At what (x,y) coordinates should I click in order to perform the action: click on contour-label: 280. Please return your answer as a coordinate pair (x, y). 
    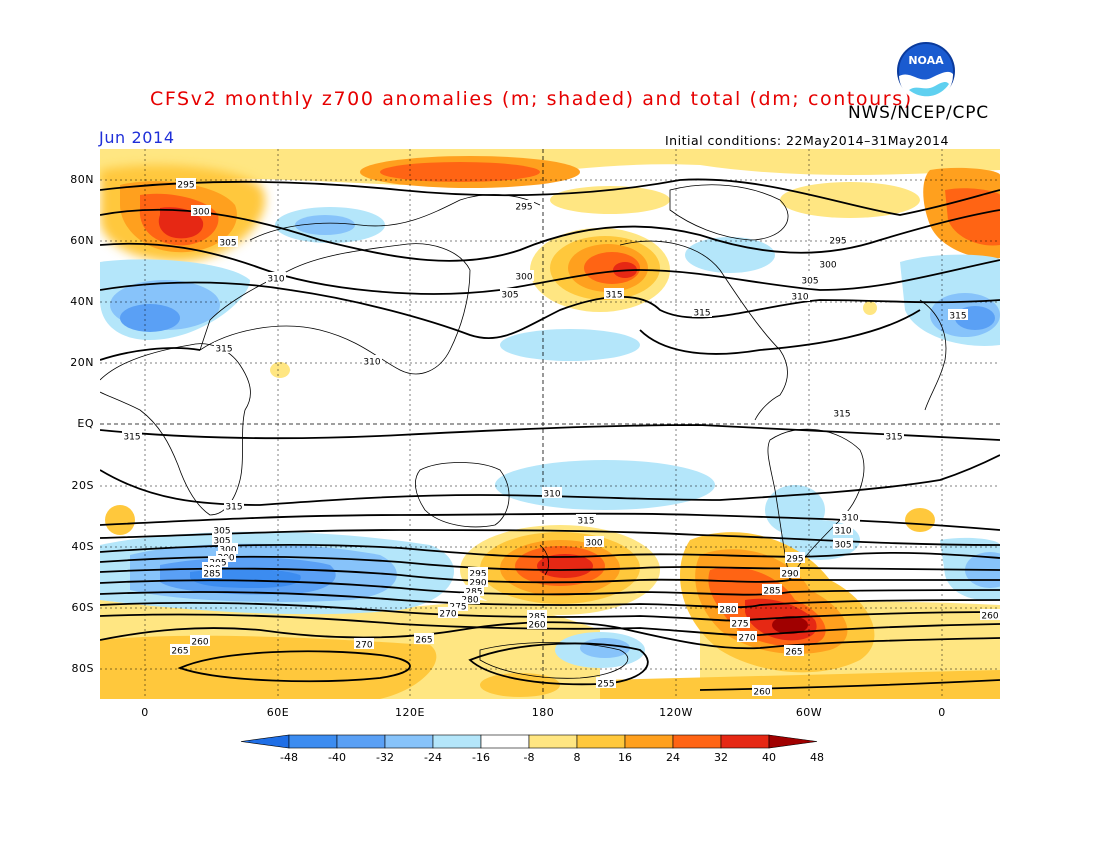
    Looking at the image, I should click on (727, 611).